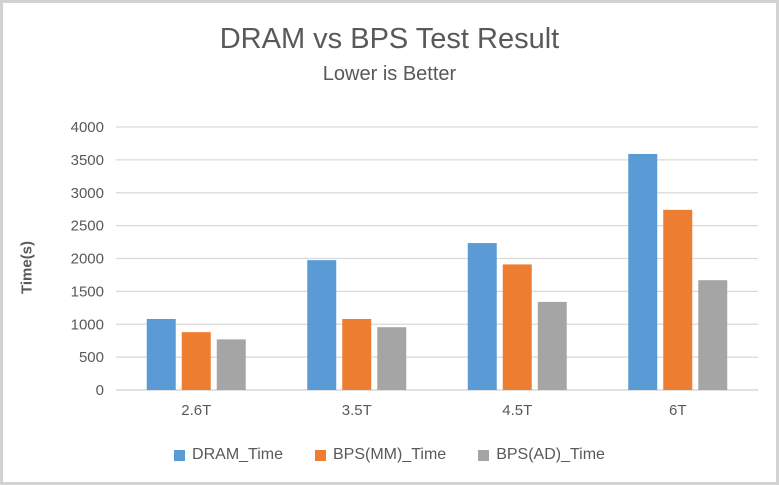 Image resolution: width=779 pixels, height=485 pixels. What do you see at coordinates (484, 455) in the screenshot?
I see `legend-swatch-bps-ad-time` at bounding box center [484, 455].